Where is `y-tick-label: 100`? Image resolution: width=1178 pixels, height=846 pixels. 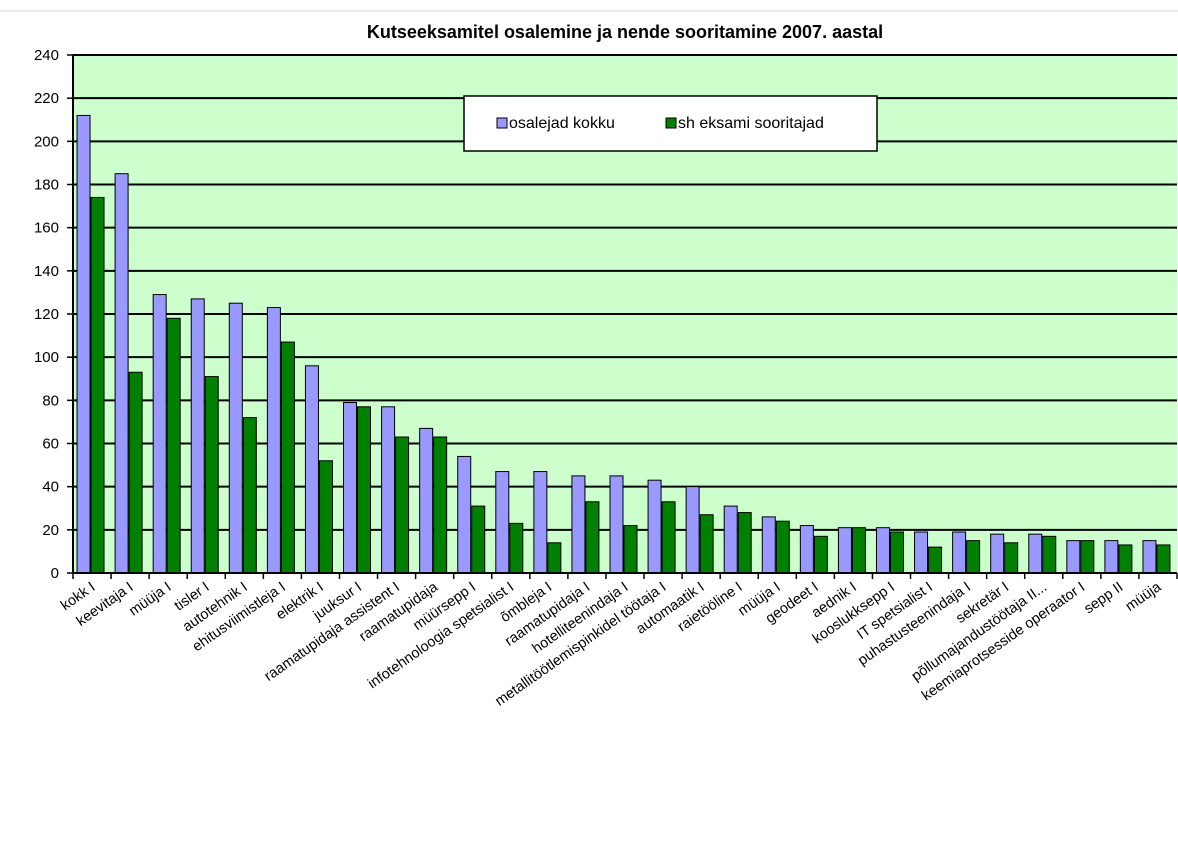 y-tick-label: 100 is located at coordinates (46, 357).